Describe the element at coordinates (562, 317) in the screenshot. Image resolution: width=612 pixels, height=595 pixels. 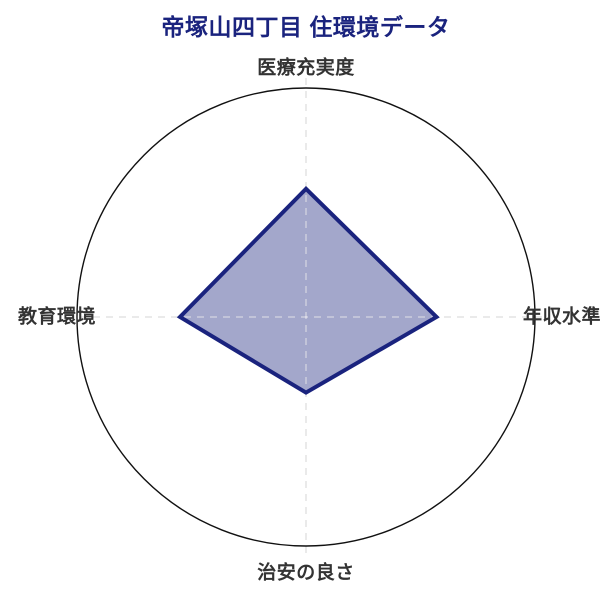
I see `axis-label-income: 年収水準` at that location.